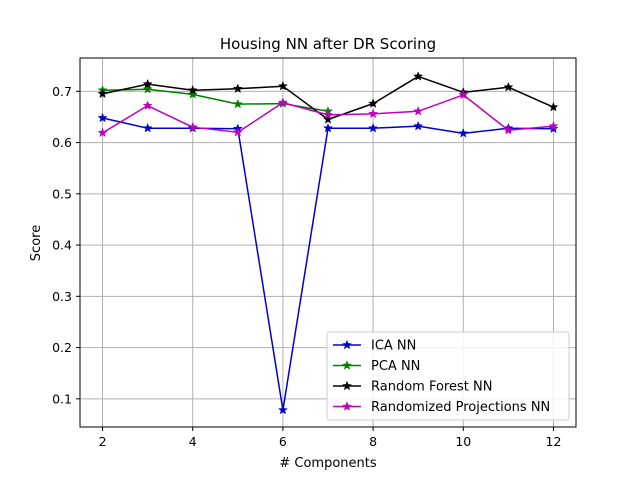  Describe the element at coordinates (373, 441) in the screenshot. I see `x-tick-label: 8` at that location.